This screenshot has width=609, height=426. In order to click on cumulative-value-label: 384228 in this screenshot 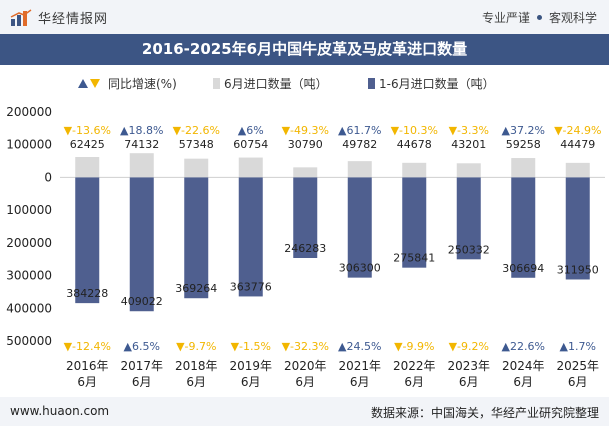, I will do `click(87, 293)`.